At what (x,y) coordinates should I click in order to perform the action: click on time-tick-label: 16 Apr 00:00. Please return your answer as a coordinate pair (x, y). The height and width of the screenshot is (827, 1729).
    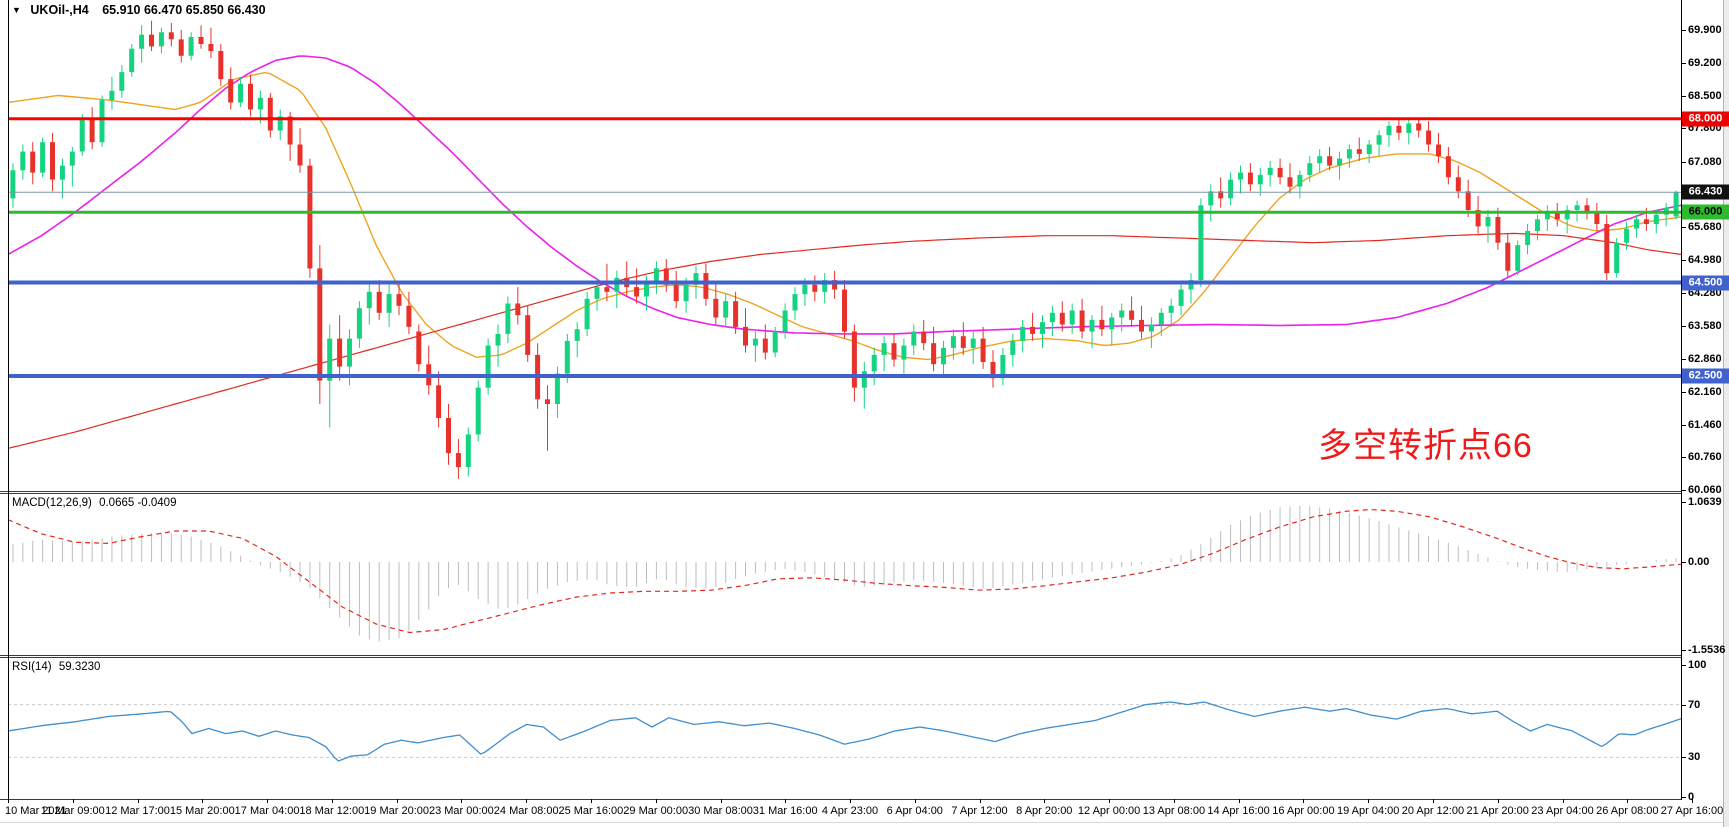
    Looking at the image, I should click on (1303, 811).